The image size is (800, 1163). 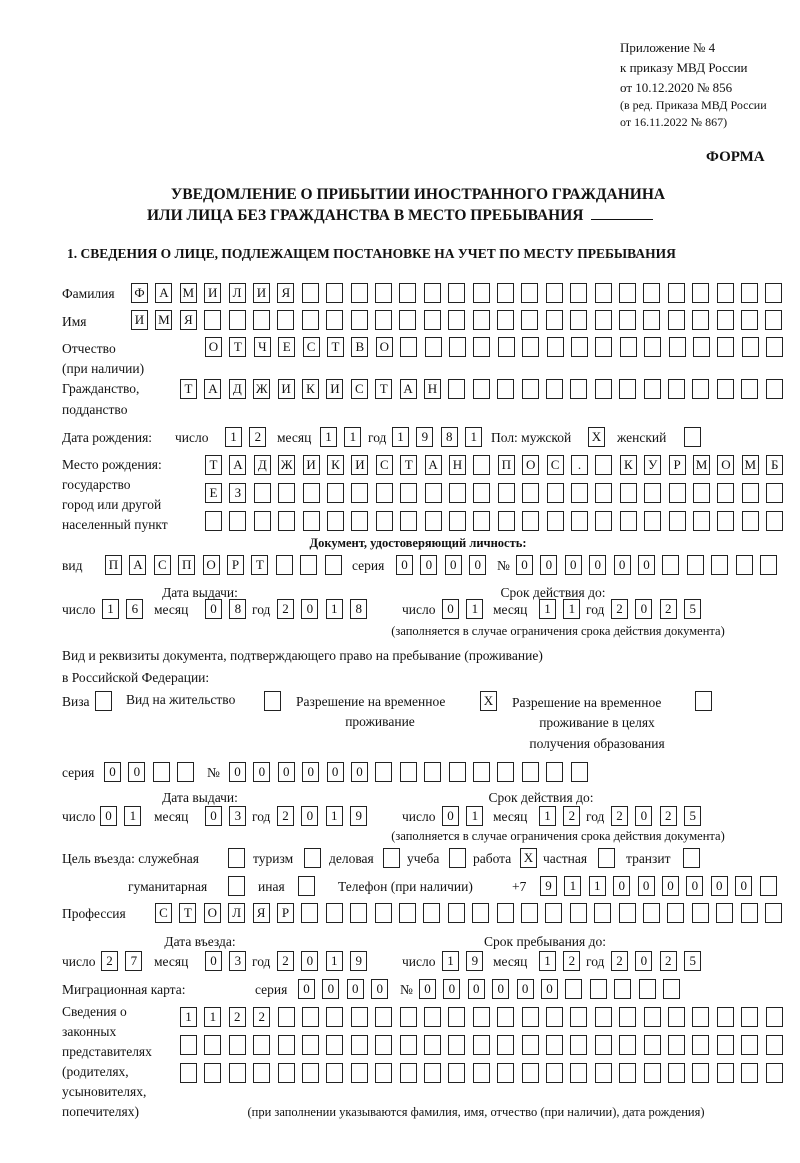 I want to click on char-box: Д, so click(x=262, y=465).